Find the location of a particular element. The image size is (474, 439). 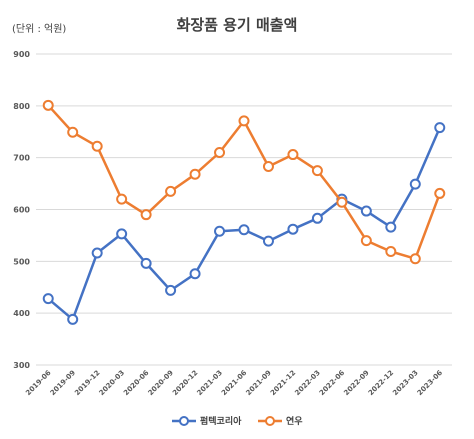

x-tick-label: 2021-12 is located at coordinates (283, 383).